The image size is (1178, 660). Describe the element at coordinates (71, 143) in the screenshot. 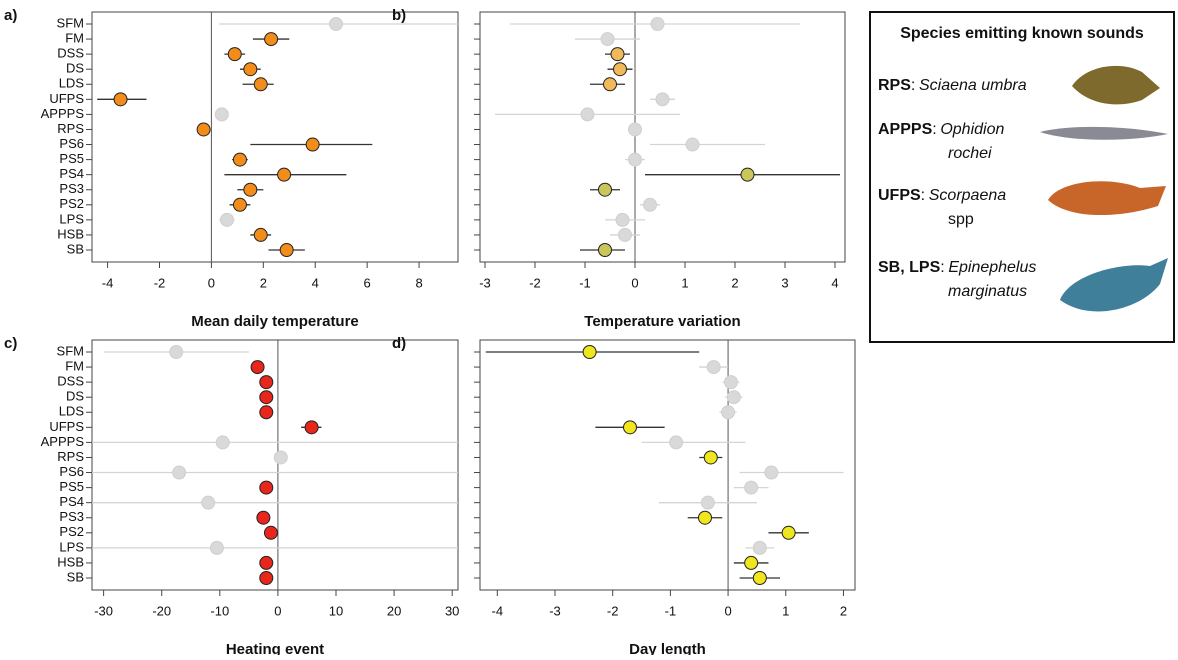

I see `y-tick-label: PS6` at that location.